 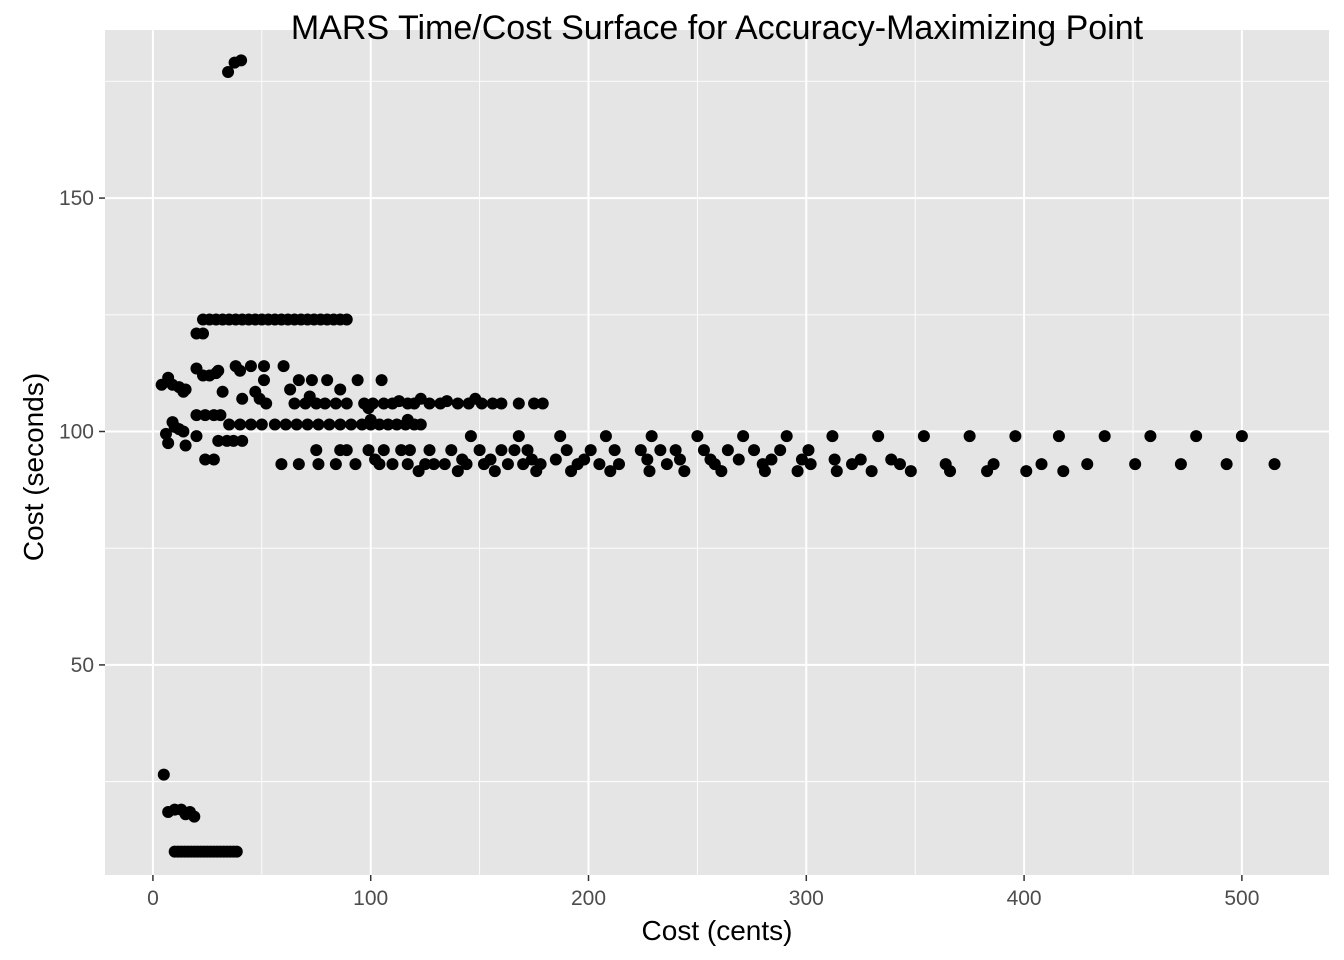 What do you see at coordinates (76, 198) in the screenshot?
I see `y-tick-label: 150` at bounding box center [76, 198].